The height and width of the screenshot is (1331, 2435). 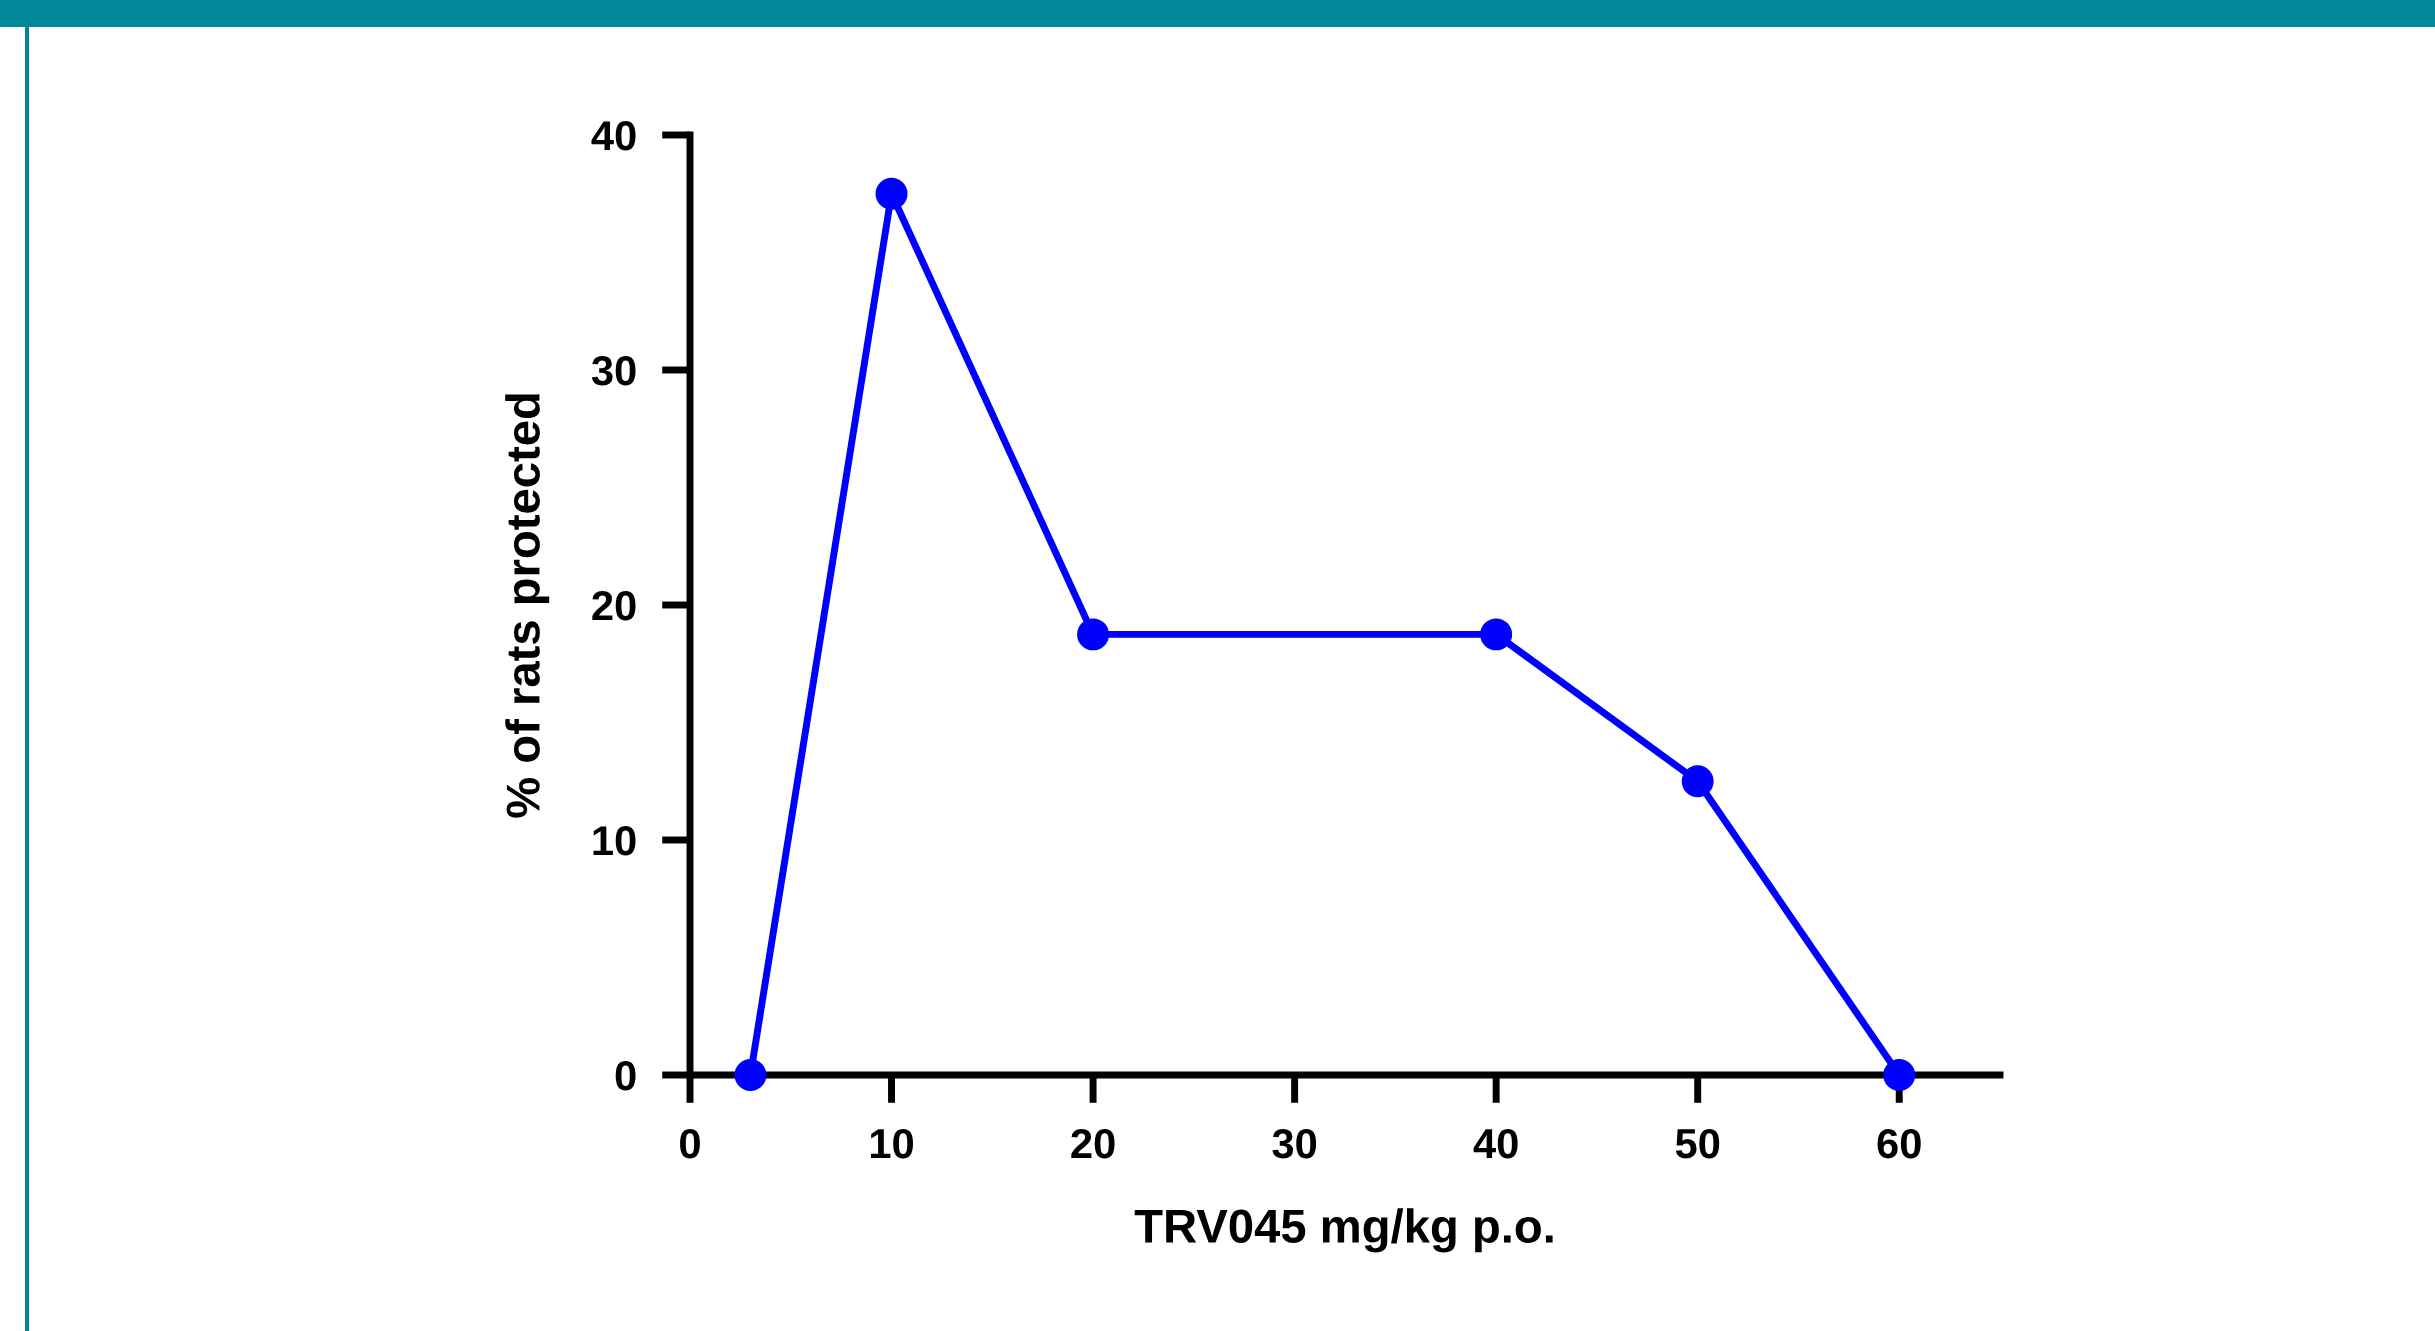 What do you see at coordinates (1495, 1143) in the screenshot?
I see `x-tick-label: 40` at bounding box center [1495, 1143].